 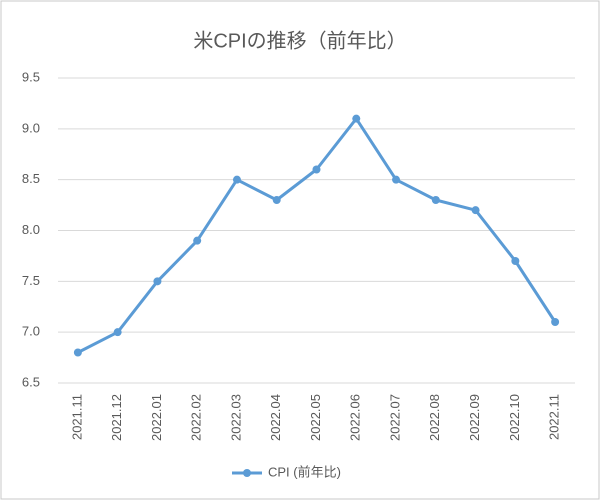 What do you see at coordinates (31, 331) in the screenshot?
I see `y-tick-label: 7.0` at bounding box center [31, 331].